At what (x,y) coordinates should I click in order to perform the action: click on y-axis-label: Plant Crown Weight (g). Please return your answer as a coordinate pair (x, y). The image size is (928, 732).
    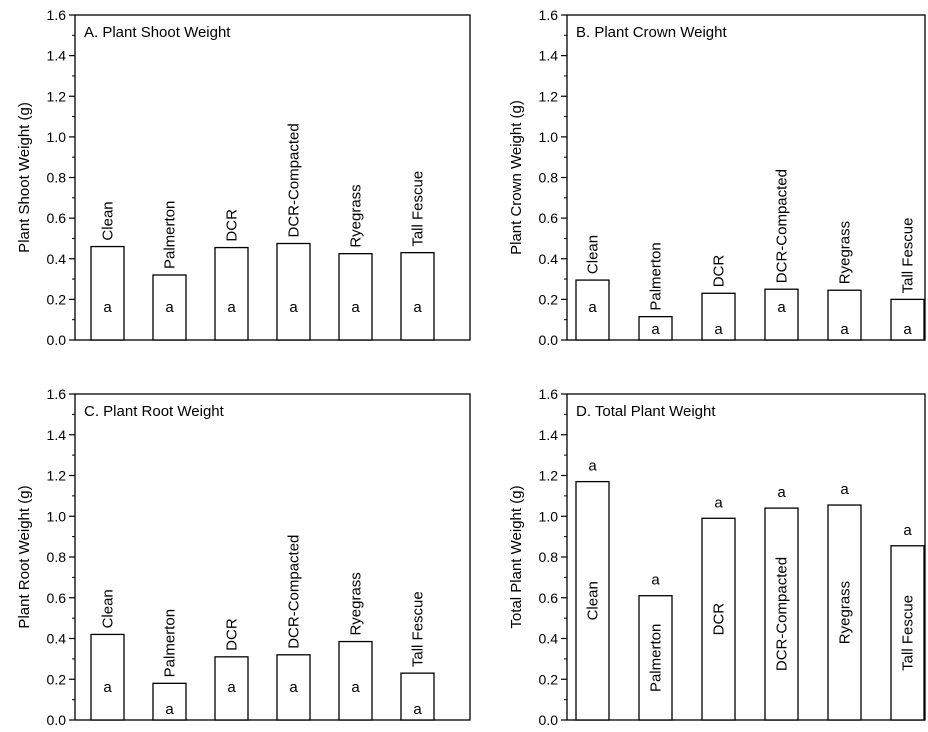
    Looking at the image, I should click on (516, 177).